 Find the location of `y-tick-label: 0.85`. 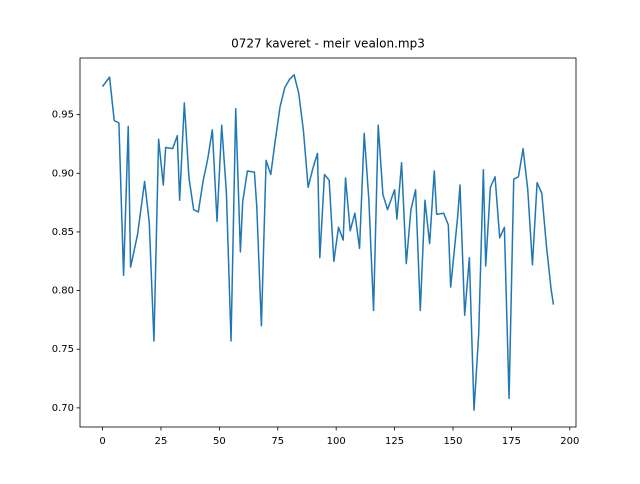

y-tick-label: 0.85 is located at coordinates (63, 232).